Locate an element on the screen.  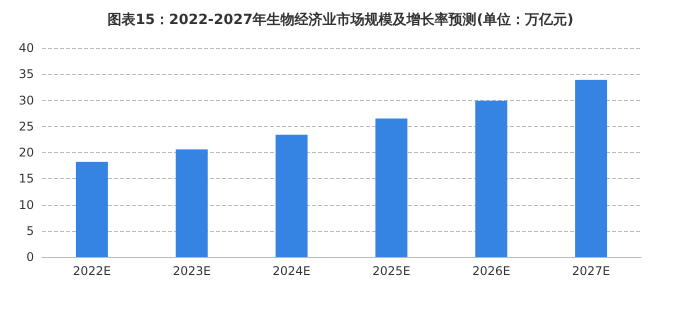
x-tick-label: 2023E is located at coordinates (191, 271).